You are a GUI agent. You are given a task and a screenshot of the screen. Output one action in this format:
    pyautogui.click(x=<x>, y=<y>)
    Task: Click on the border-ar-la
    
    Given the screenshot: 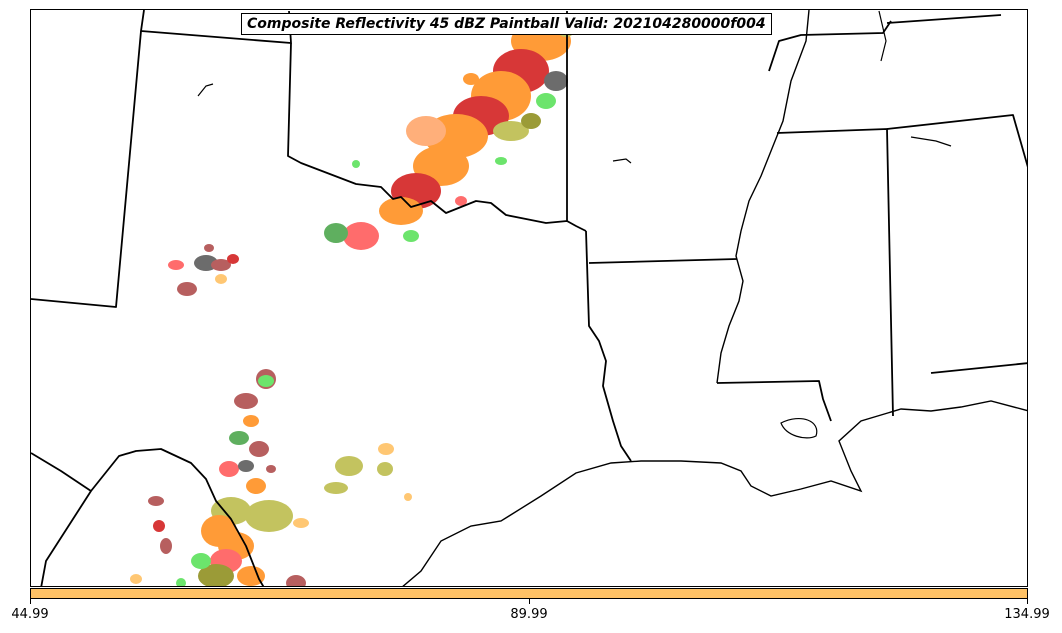 What is the action you would take?
    pyautogui.click(x=663, y=261)
    